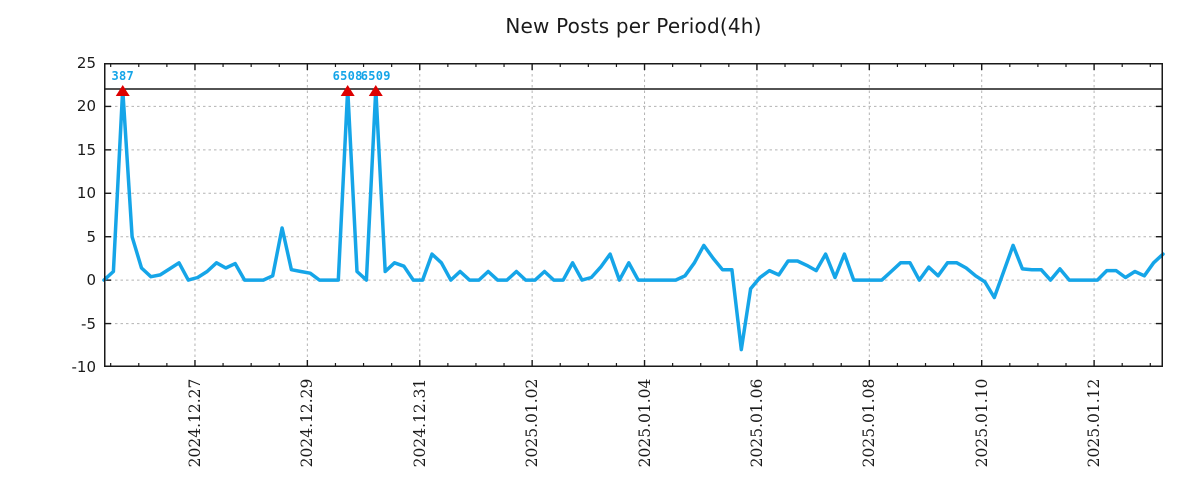 Image resolution: width=1200 pixels, height=500 pixels. Describe the element at coordinates (633, 26) in the screenshot. I see `chart-title: New Posts per Period(4h)` at that location.